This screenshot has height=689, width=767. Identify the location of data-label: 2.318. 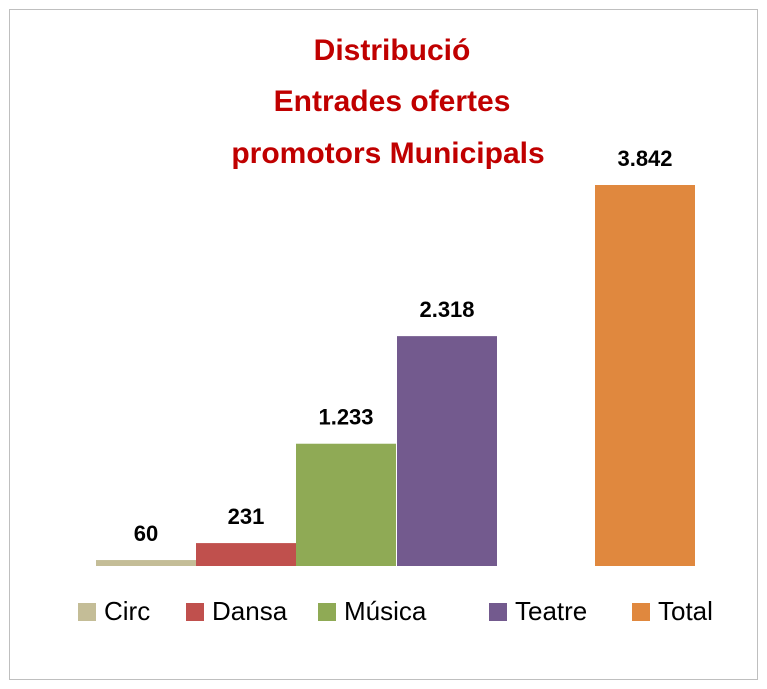
(446, 309).